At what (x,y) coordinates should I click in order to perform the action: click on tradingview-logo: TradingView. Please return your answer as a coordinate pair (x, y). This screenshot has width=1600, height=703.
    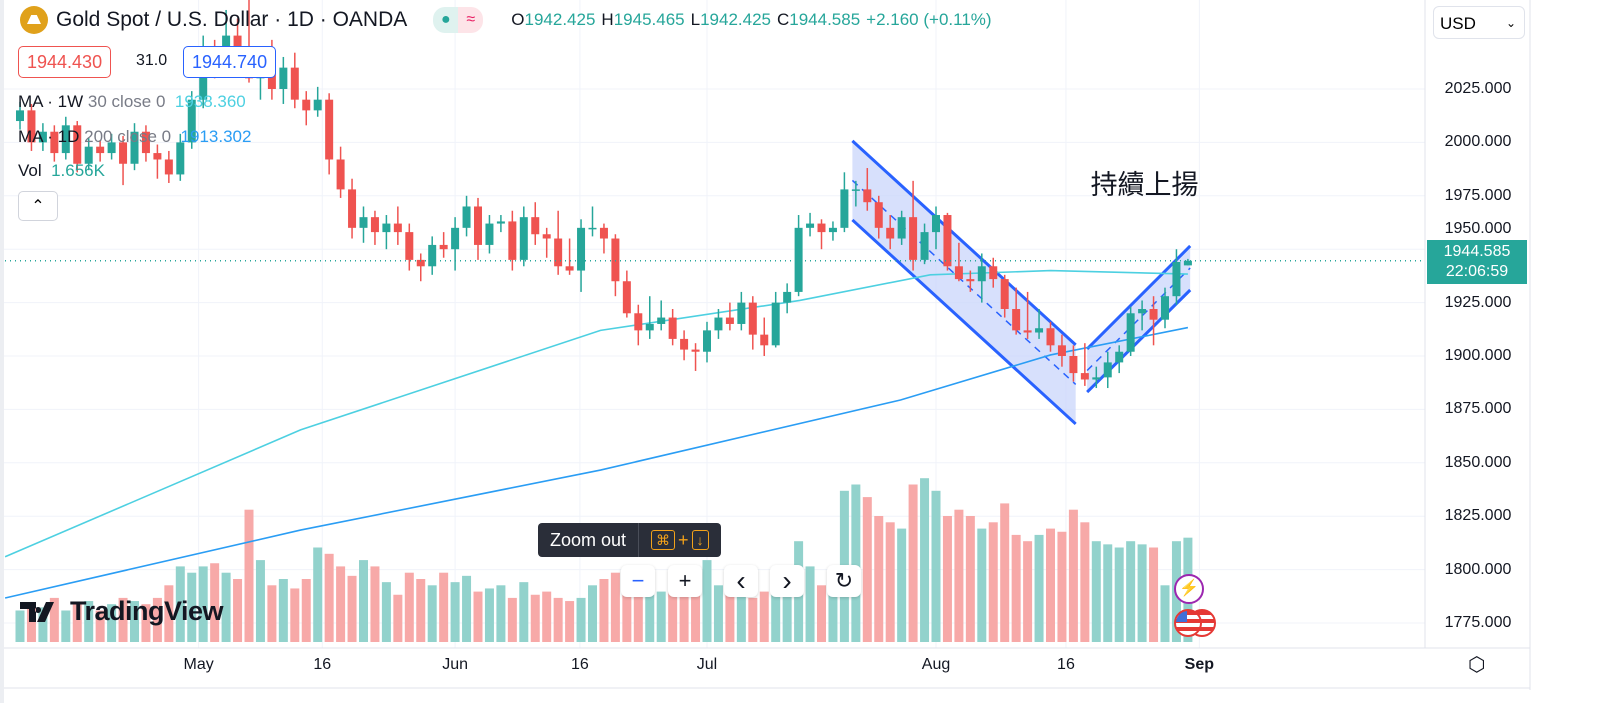
    Looking at the image, I should click on (122, 611).